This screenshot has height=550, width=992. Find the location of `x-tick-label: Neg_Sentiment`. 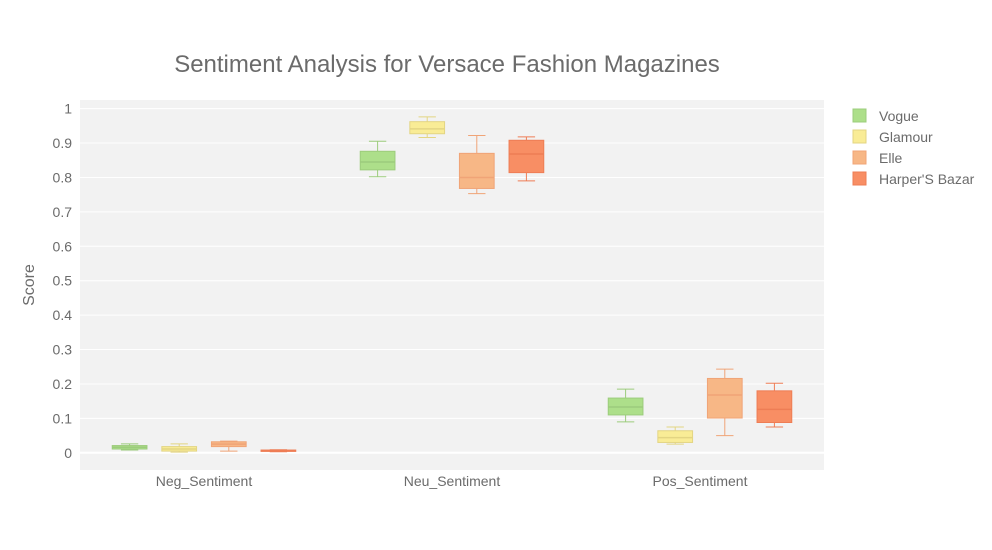

x-tick-label: Neg_Sentiment is located at coordinates (204, 481).